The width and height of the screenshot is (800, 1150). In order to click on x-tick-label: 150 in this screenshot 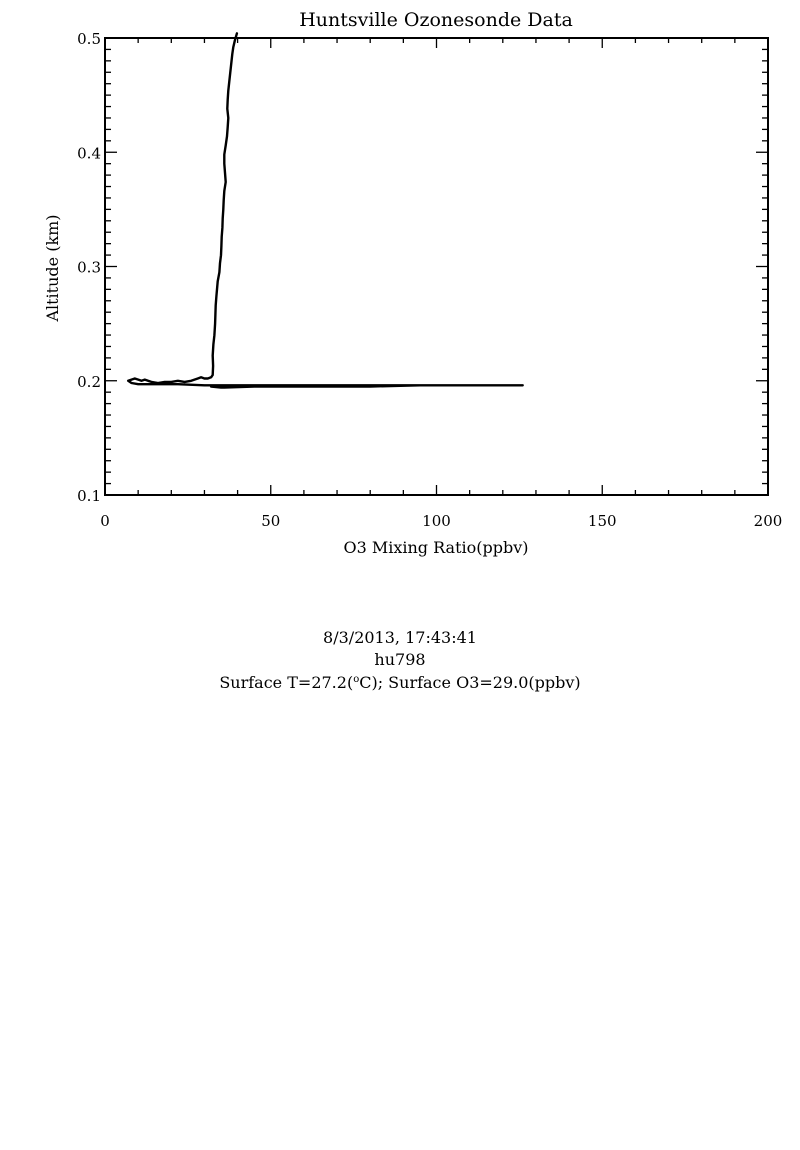, I will do `click(602, 521)`.